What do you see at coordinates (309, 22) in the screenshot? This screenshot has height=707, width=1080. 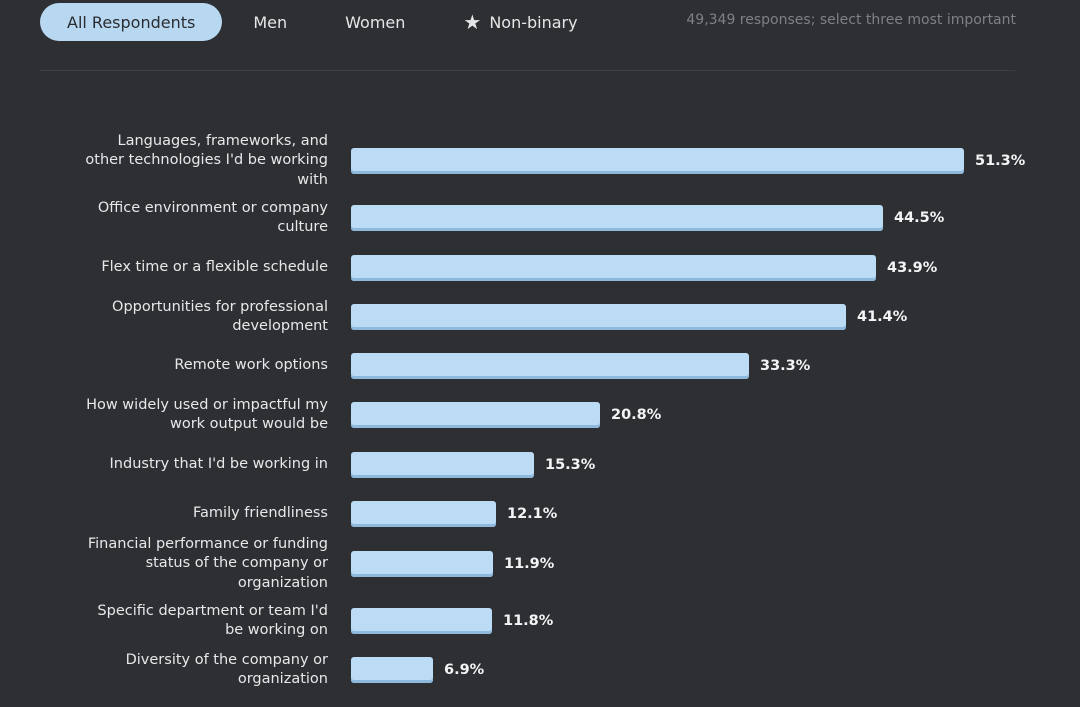 I see `respondent-filter-tabs: All Respondents Men Women ★ Non-binary` at bounding box center [309, 22].